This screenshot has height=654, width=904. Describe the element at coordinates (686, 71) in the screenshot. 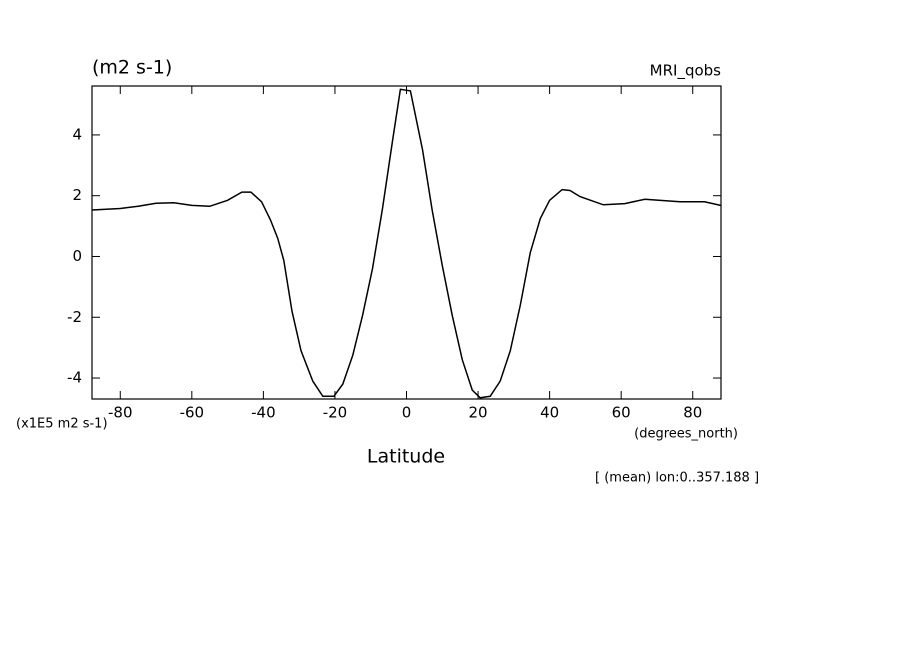

I see `chart-subtitle: MRI_qobs` at that location.